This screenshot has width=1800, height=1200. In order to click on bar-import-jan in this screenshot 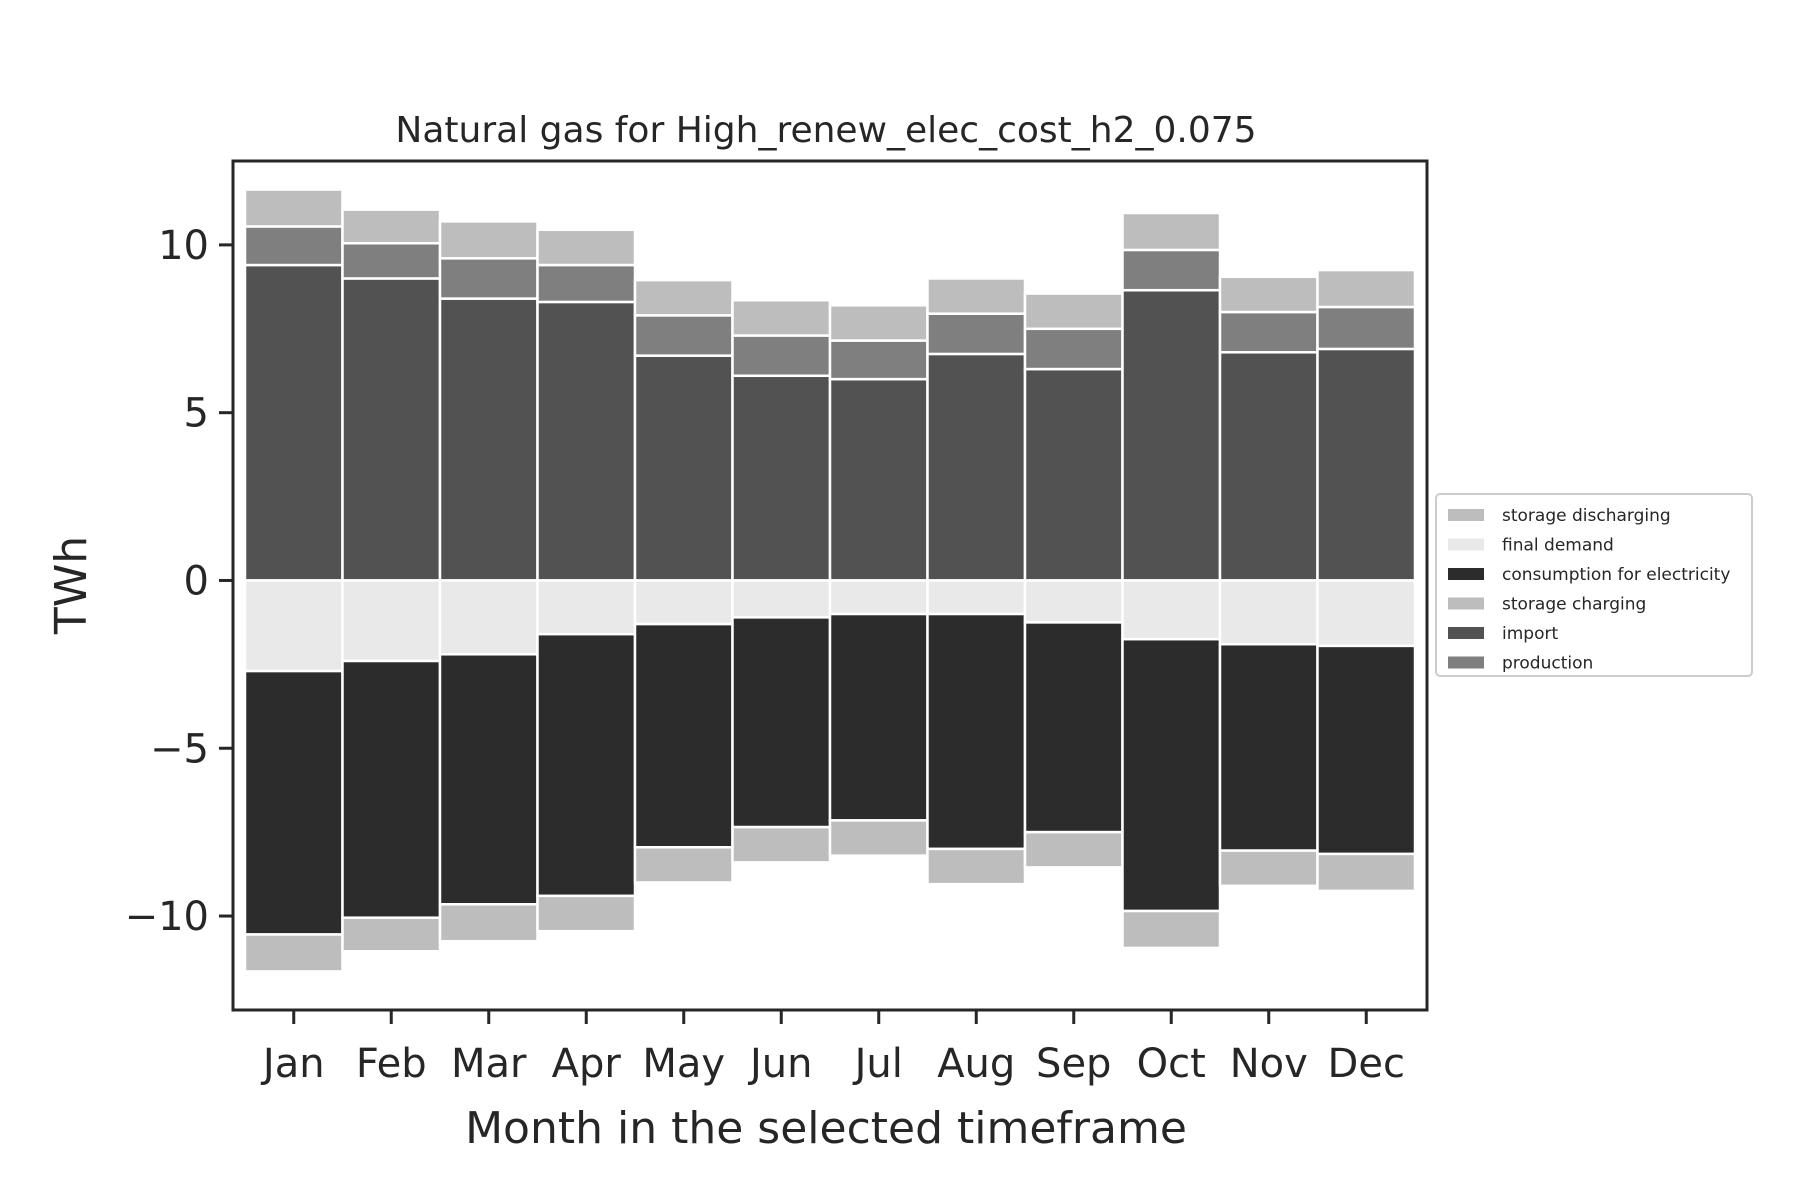, I will do `click(293, 422)`.